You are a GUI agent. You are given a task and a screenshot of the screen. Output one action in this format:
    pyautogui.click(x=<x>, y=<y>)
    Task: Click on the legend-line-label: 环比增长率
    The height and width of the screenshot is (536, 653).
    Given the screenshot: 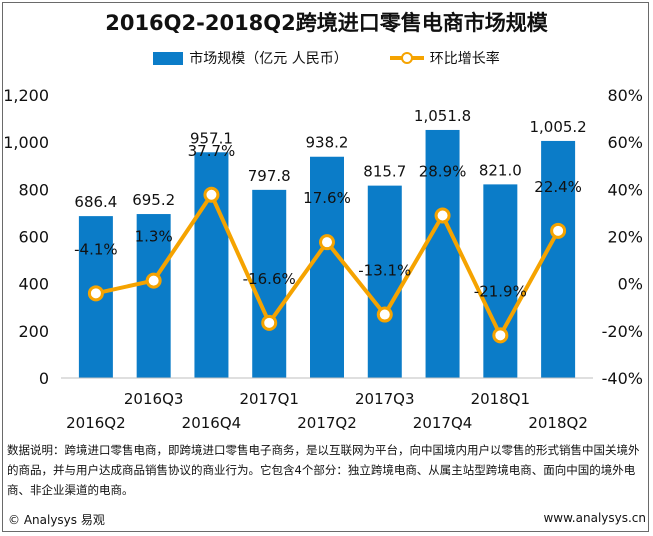 What is the action you would take?
    pyautogui.click(x=464, y=59)
    